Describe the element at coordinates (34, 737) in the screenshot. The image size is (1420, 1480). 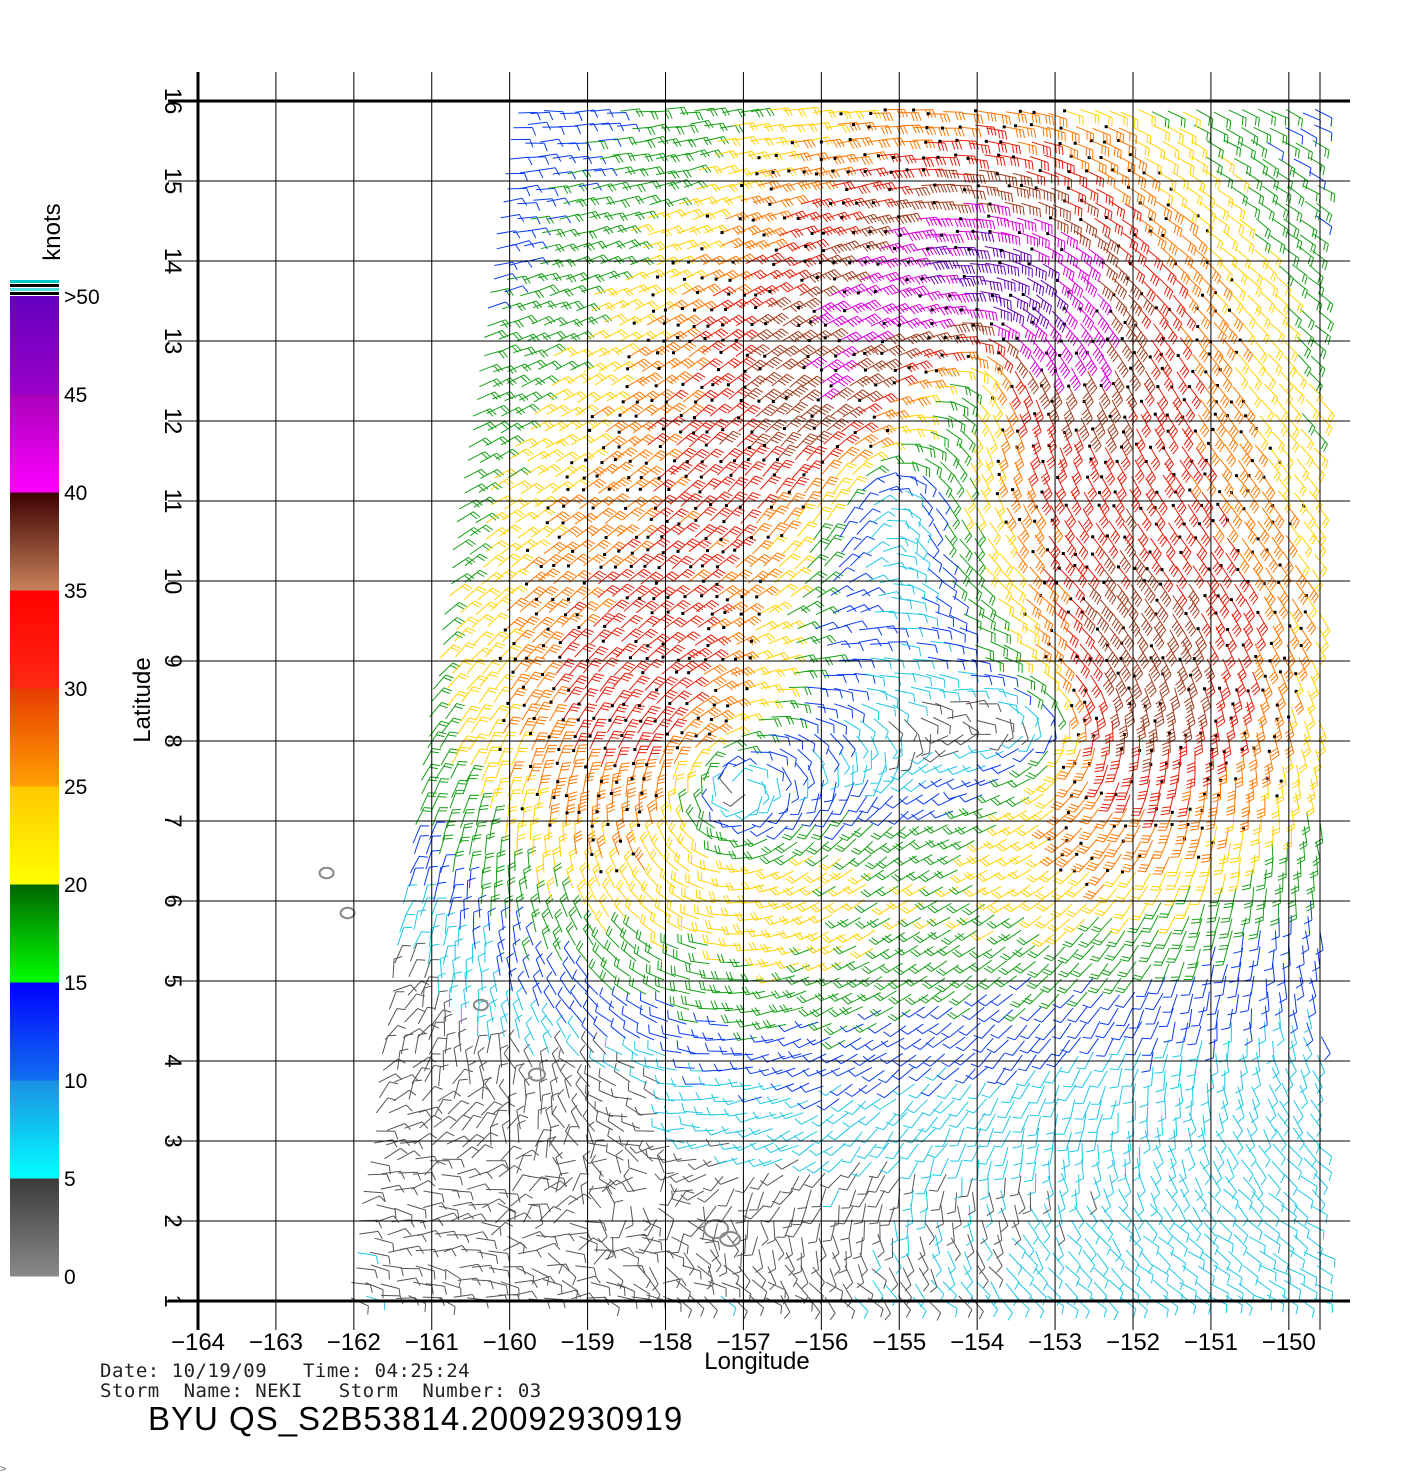
I see `colorbar-bin` at that location.